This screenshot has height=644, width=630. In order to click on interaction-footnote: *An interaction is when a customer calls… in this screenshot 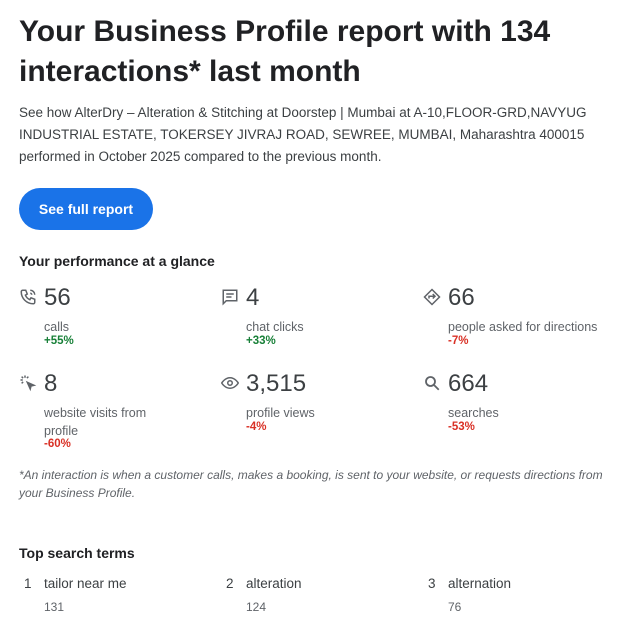, I will do `click(311, 484)`.